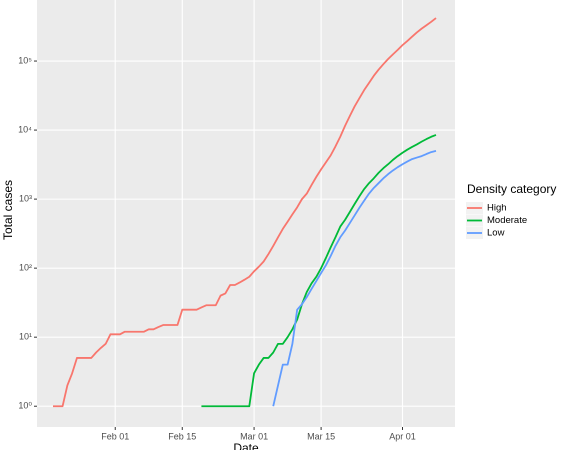 The image size is (563, 450). What do you see at coordinates (254, 436) in the screenshot?
I see `x-tick-label: Mar 01` at bounding box center [254, 436].